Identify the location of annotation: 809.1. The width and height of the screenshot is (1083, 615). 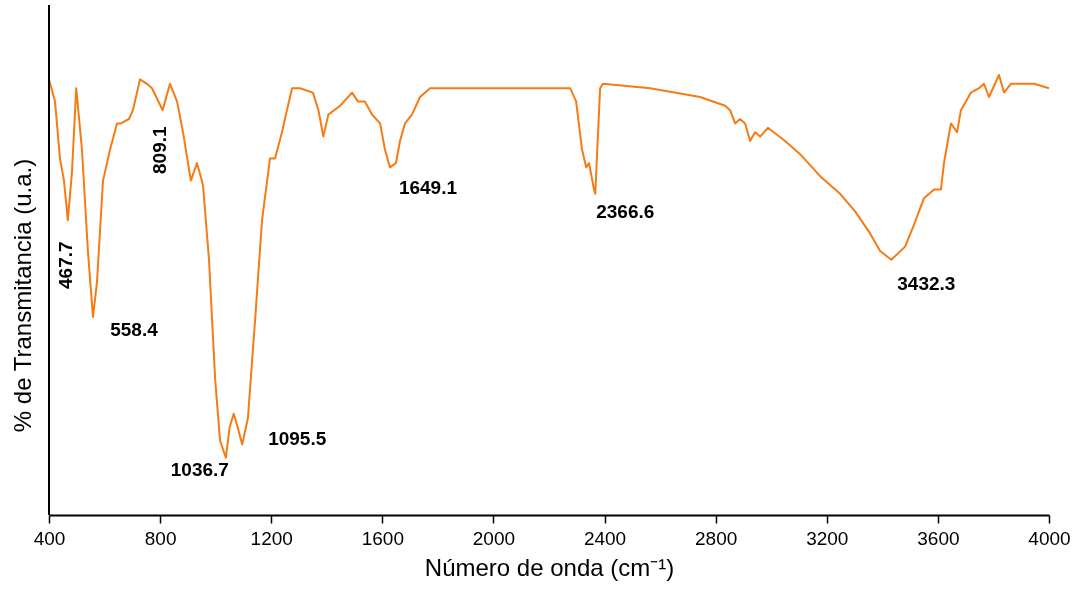
(159, 149).